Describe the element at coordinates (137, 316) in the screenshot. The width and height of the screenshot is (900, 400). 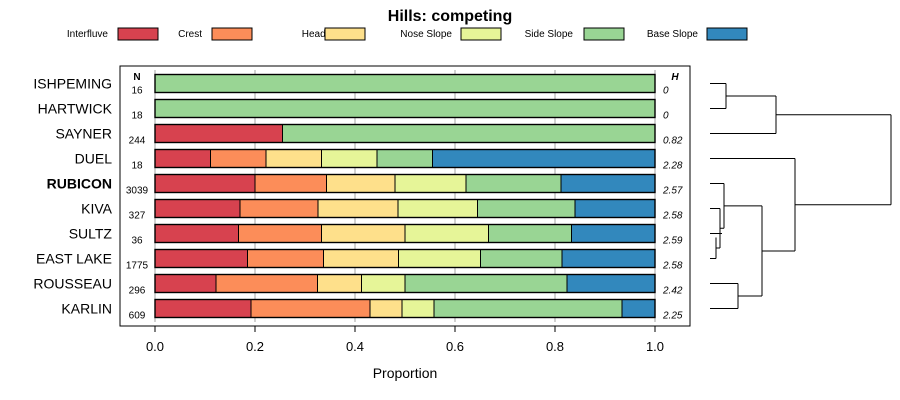
I see `row-n-9: 609` at that location.